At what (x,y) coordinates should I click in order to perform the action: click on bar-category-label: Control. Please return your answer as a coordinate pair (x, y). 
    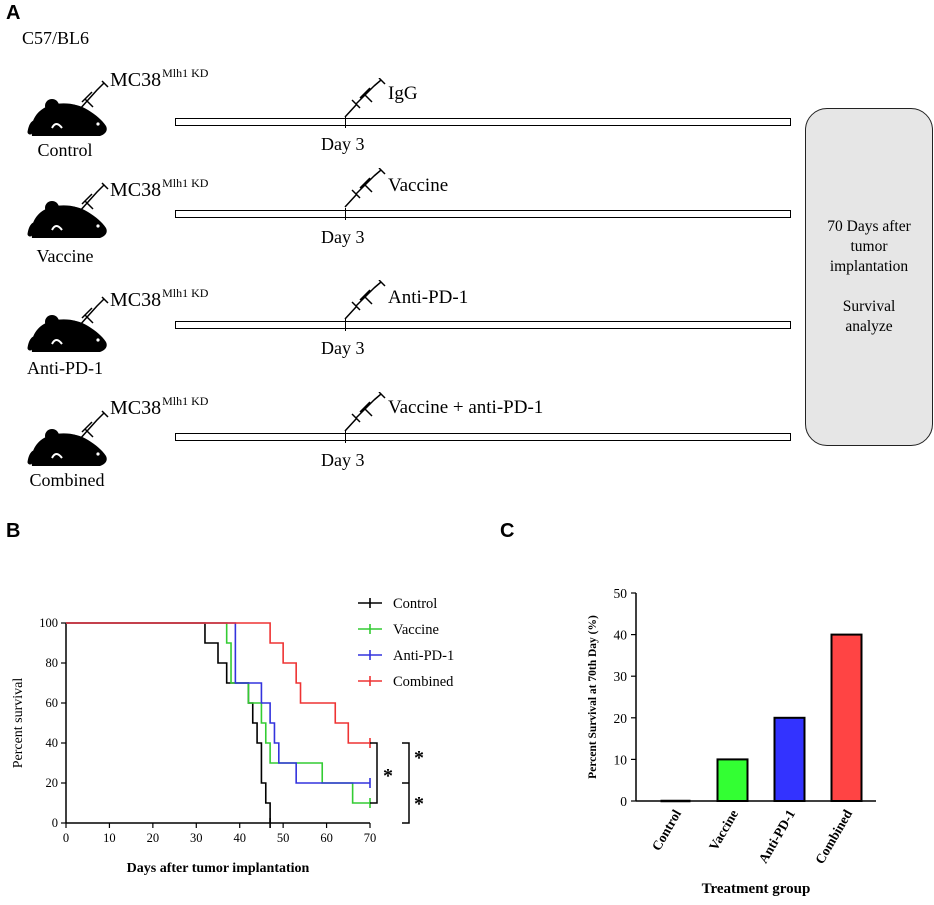
    Looking at the image, I should click on (666, 830).